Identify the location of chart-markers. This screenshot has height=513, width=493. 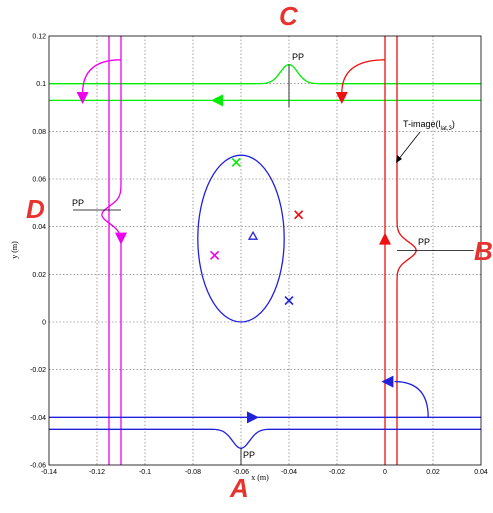
(250, 238).